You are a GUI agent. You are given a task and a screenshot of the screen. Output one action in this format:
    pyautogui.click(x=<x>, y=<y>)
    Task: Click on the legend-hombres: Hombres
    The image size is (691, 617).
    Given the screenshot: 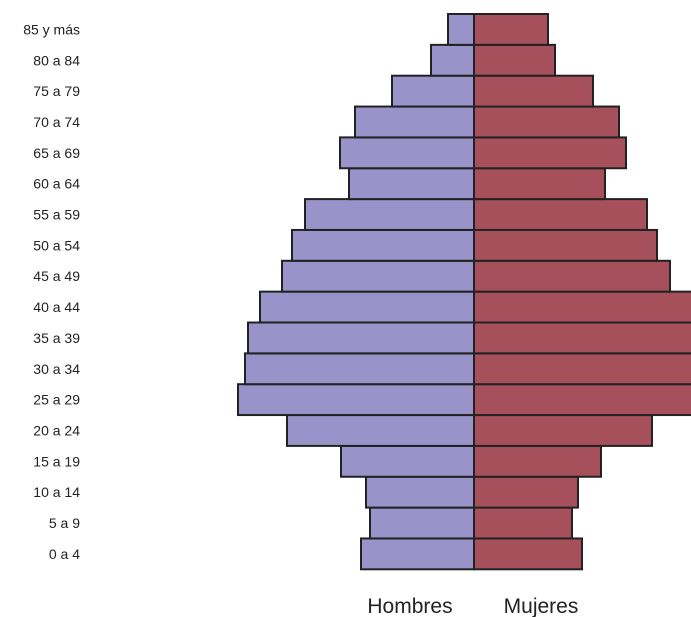 What is the action you would take?
    pyautogui.click(x=409, y=606)
    